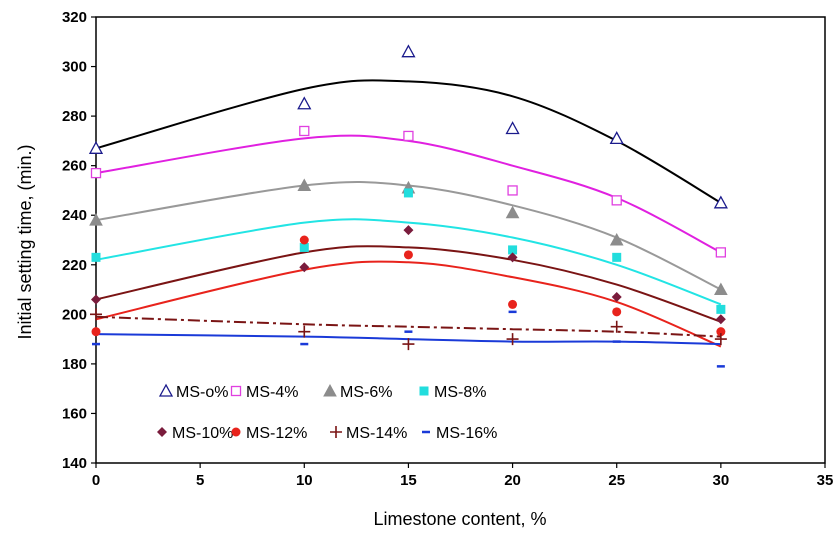  I want to click on legend-label: MS-14%, so click(376, 433).